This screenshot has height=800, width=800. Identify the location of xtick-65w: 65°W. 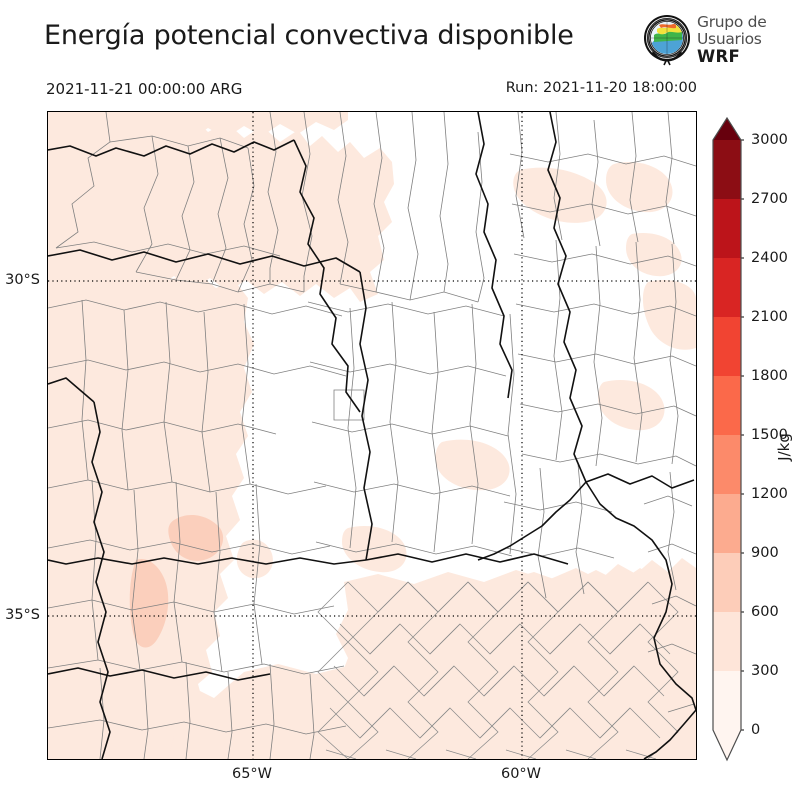
(252, 774).